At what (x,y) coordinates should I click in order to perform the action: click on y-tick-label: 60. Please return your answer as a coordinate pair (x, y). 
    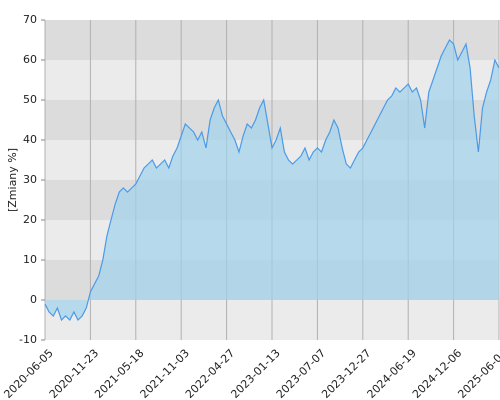
    Looking at the image, I should click on (30, 59).